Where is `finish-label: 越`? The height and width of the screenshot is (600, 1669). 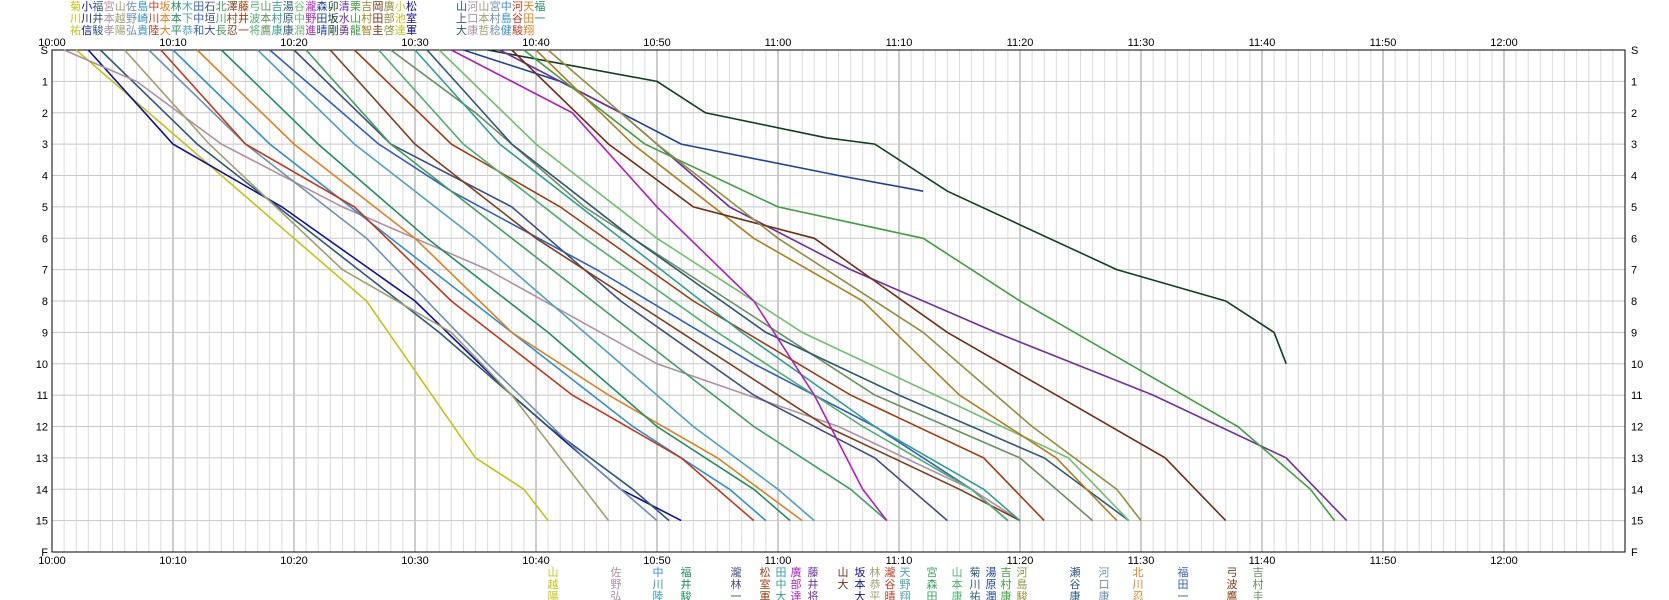
finish-label: 越 is located at coordinates (553, 584).